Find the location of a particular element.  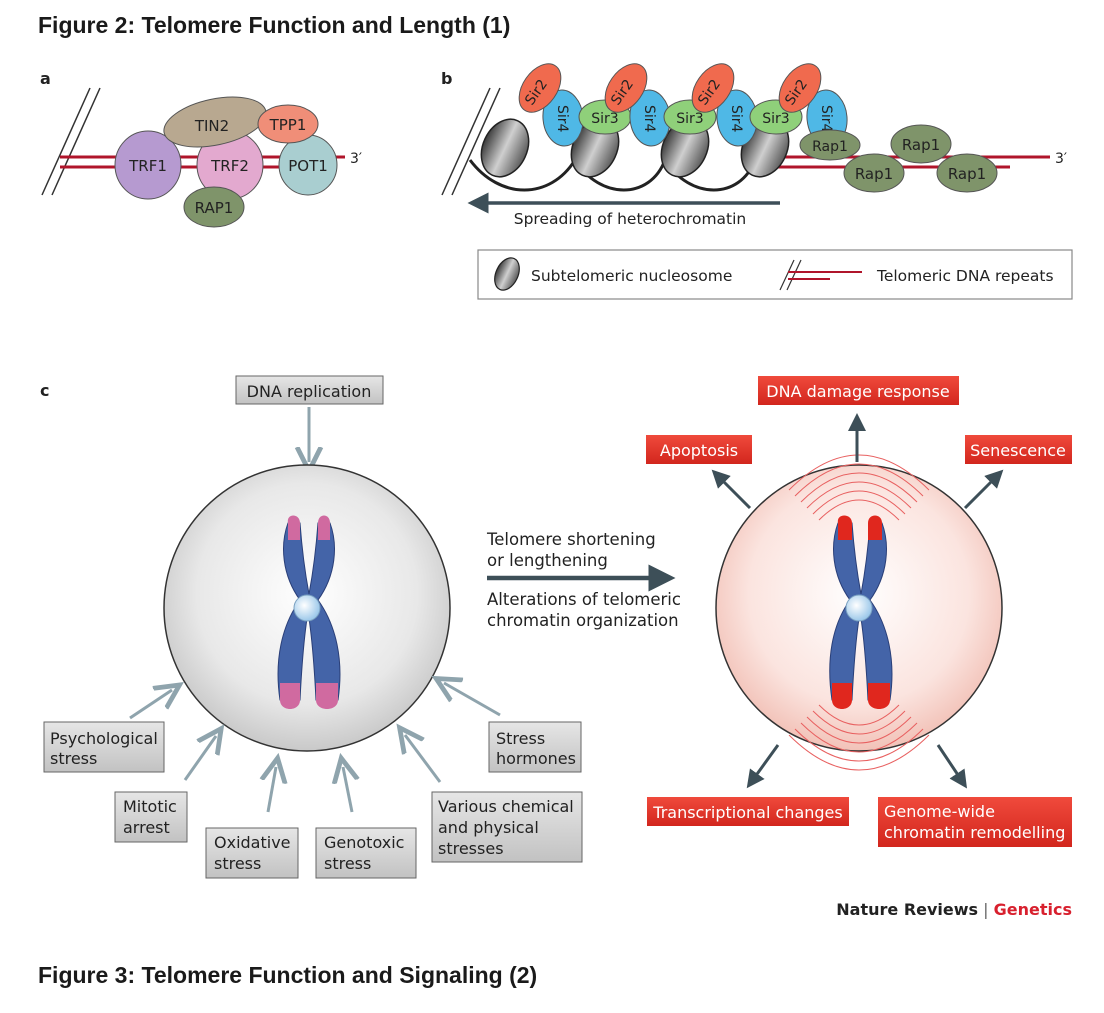

psychological-stress-label-2: stress is located at coordinates (73, 758).